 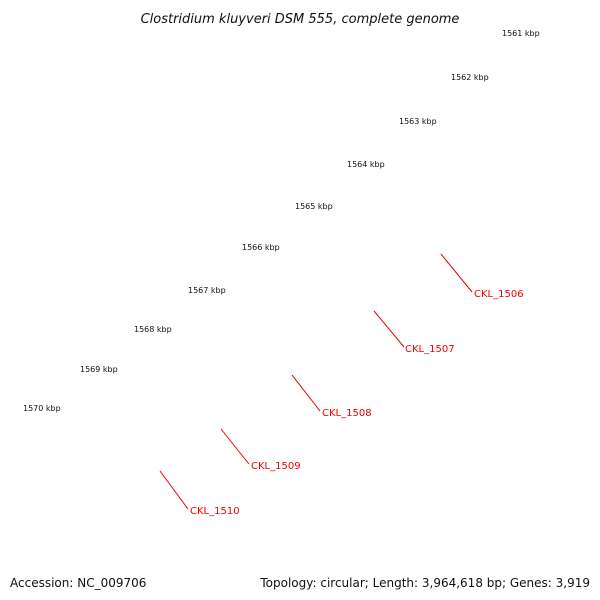 I want to click on scale-label-1564: 1564 kbp, so click(x=366, y=164).